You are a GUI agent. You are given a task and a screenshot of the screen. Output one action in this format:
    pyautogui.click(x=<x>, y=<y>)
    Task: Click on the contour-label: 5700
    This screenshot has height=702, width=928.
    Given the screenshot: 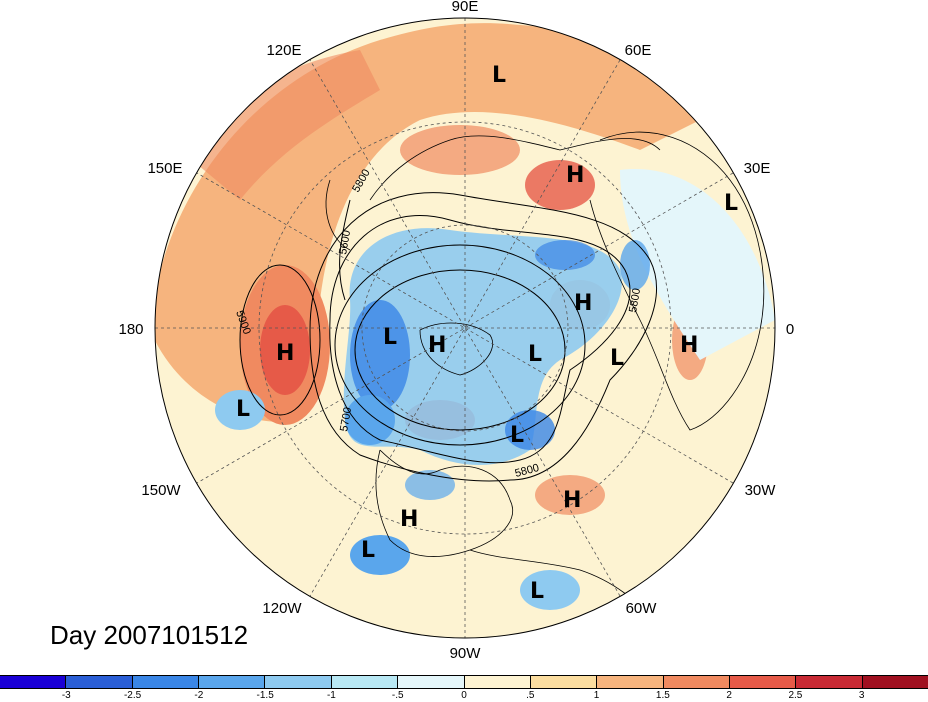 What is the action you would take?
    pyautogui.click(x=346, y=419)
    